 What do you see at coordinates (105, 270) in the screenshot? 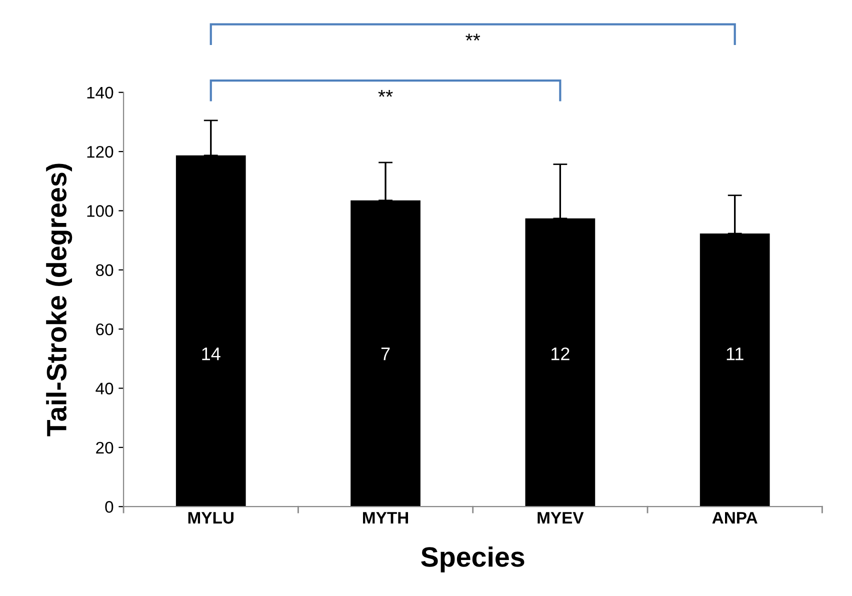
I see `y-tick-label: 80` at bounding box center [105, 270].